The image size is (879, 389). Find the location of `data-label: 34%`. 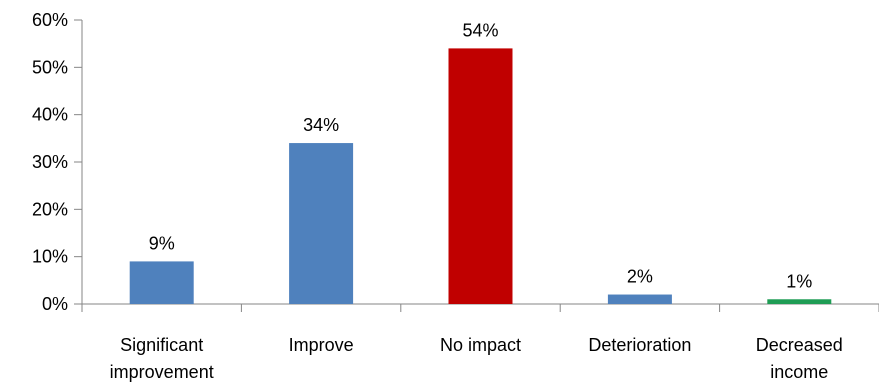

data-label: 34% is located at coordinates (321, 125).